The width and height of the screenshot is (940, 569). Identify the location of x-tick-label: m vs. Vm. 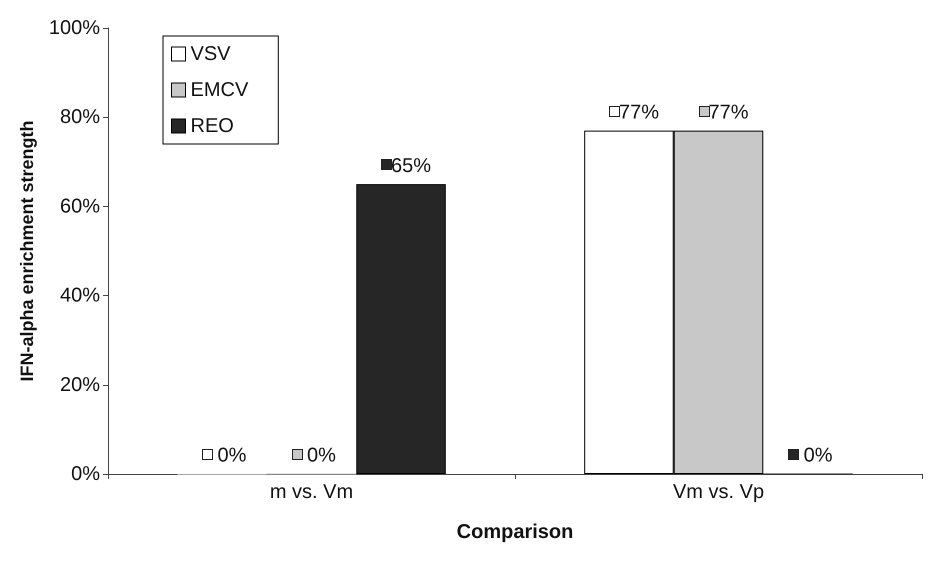
(312, 492).